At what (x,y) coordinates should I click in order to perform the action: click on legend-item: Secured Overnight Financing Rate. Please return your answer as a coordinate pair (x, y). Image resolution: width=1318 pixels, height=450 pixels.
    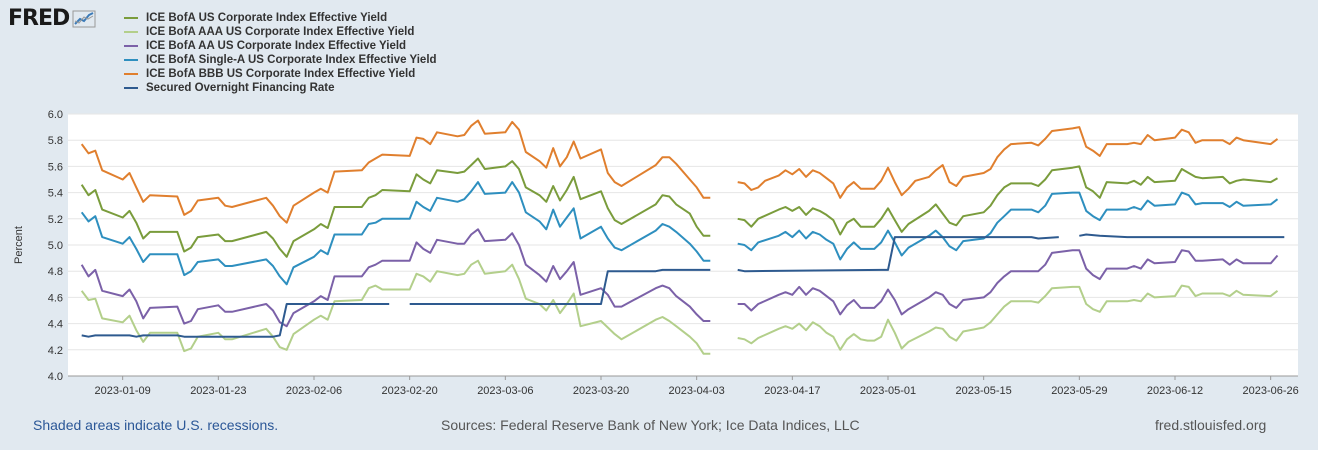
    Looking at the image, I should click on (280, 88).